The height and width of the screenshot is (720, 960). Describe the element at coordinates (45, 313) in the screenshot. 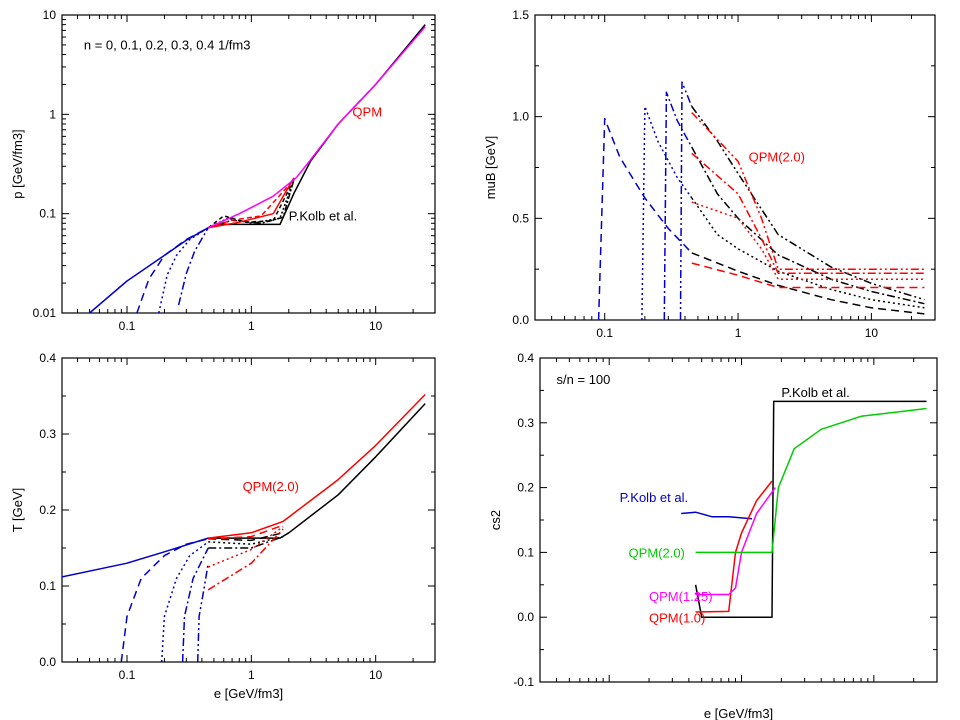

I see `y-tick-label: 0.01` at that location.